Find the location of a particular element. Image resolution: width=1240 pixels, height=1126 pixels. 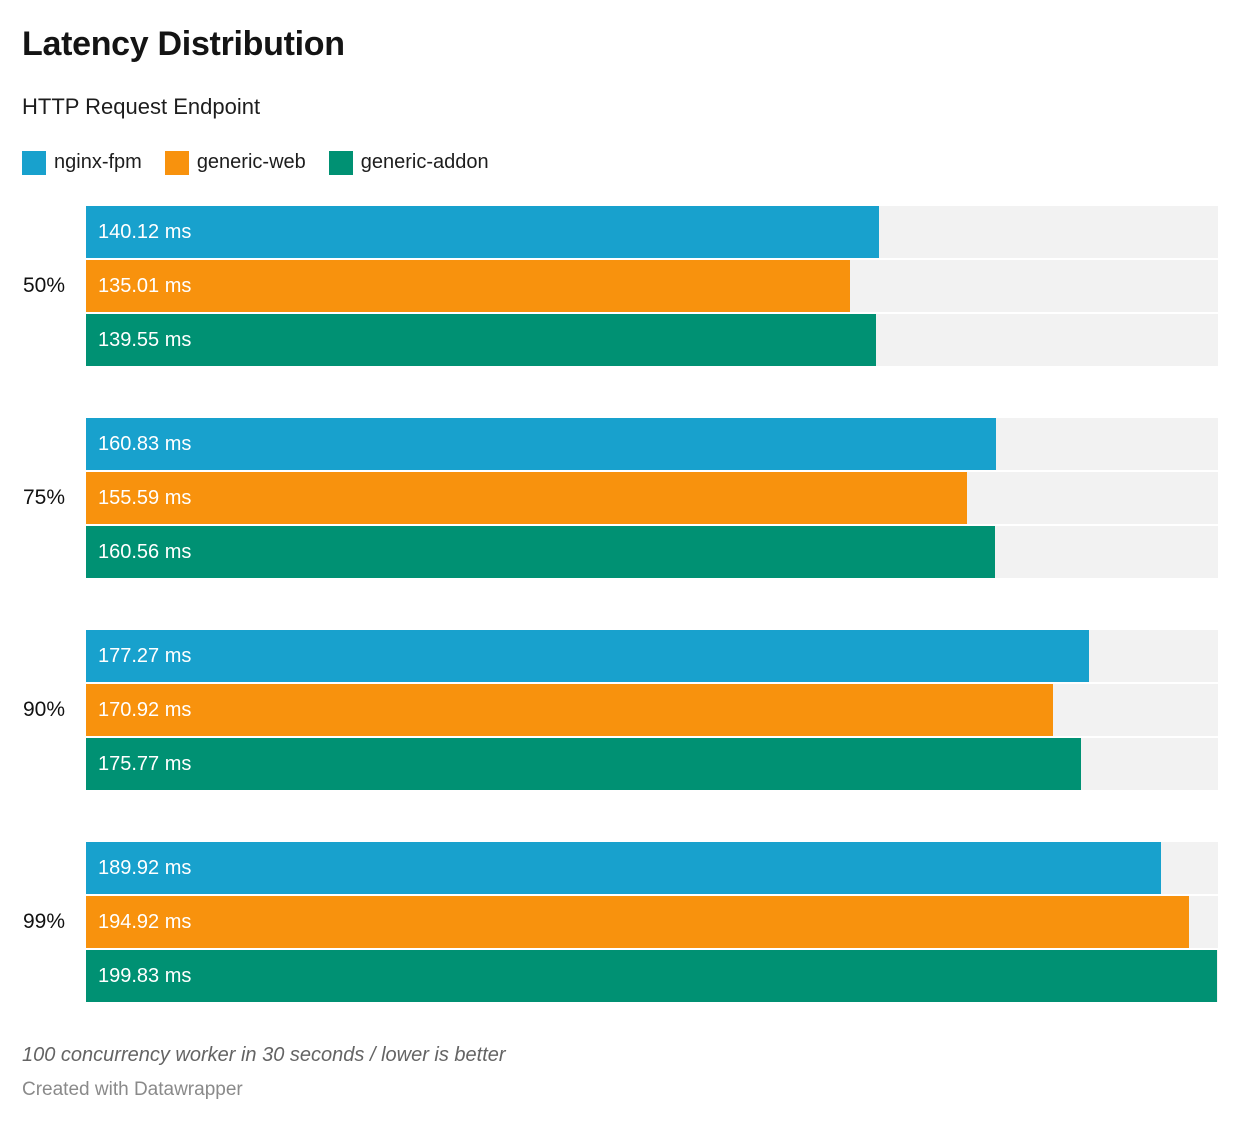

bar-value-label: 199.83 ms is located at coordinates (145, 975).